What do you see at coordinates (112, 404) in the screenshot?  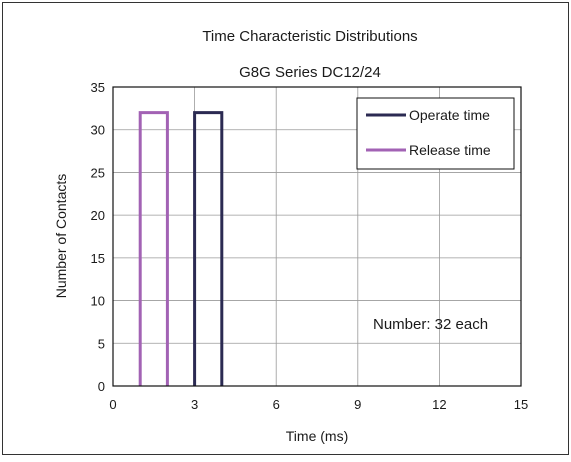 I see `x-tick-label: 0` at bounding box center [112, 404].